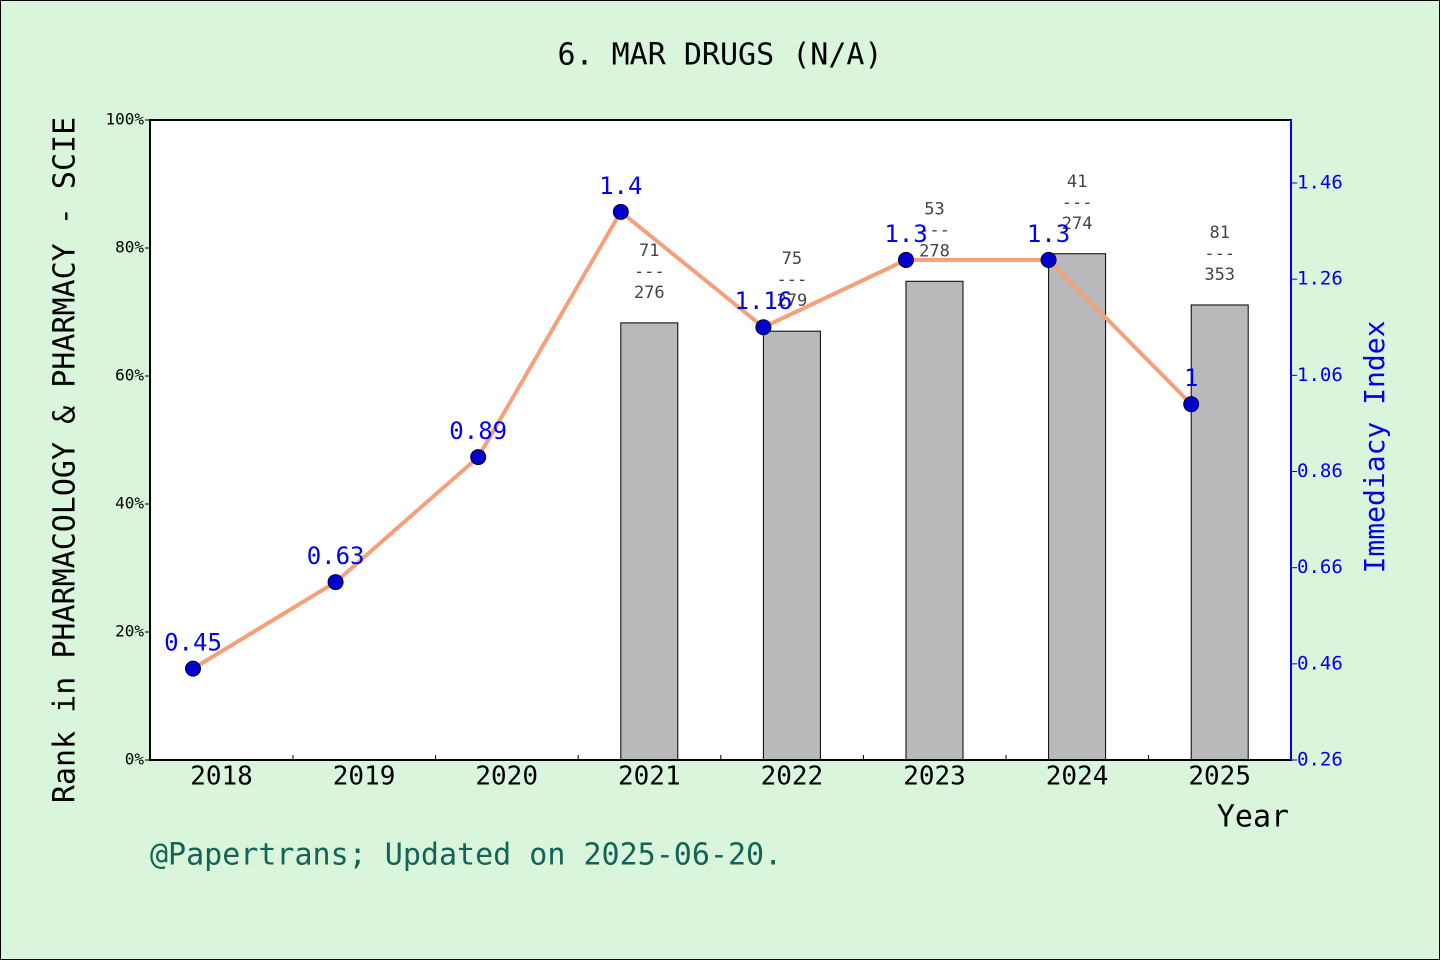  What do you see at coordinates (649, 293) in the screenshot?
I see `bar-annotation: 276` at bounding box center [649, 293].